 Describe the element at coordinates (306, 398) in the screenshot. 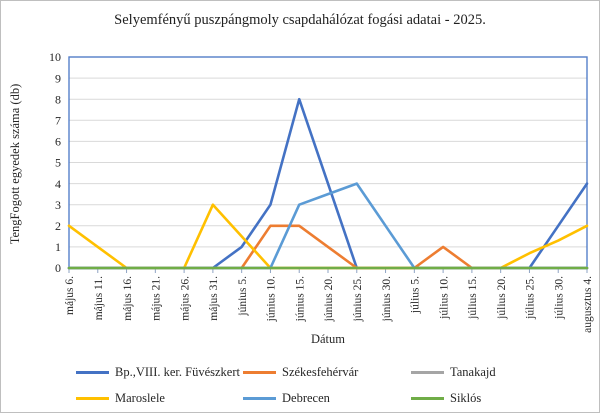

I see `legend-label: Debrecen` at that location.